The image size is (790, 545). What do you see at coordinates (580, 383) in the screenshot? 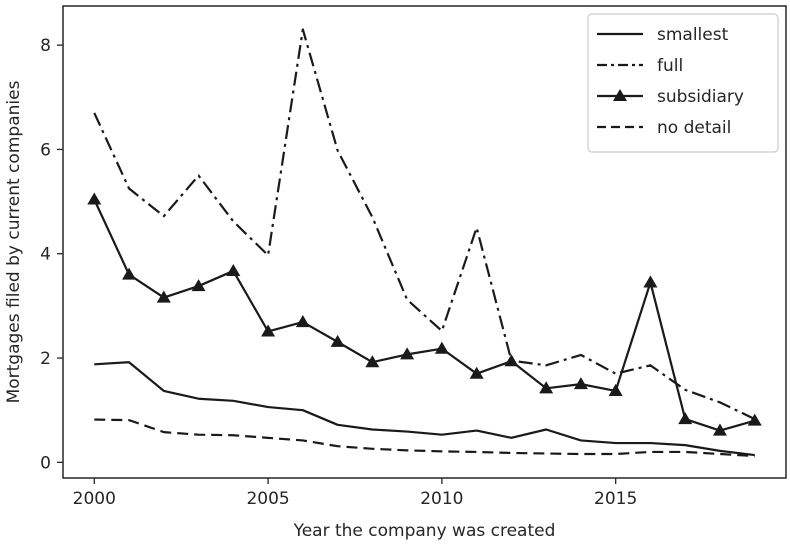
I see `point-subsidiary-2014` at bounding box center [580, 383].